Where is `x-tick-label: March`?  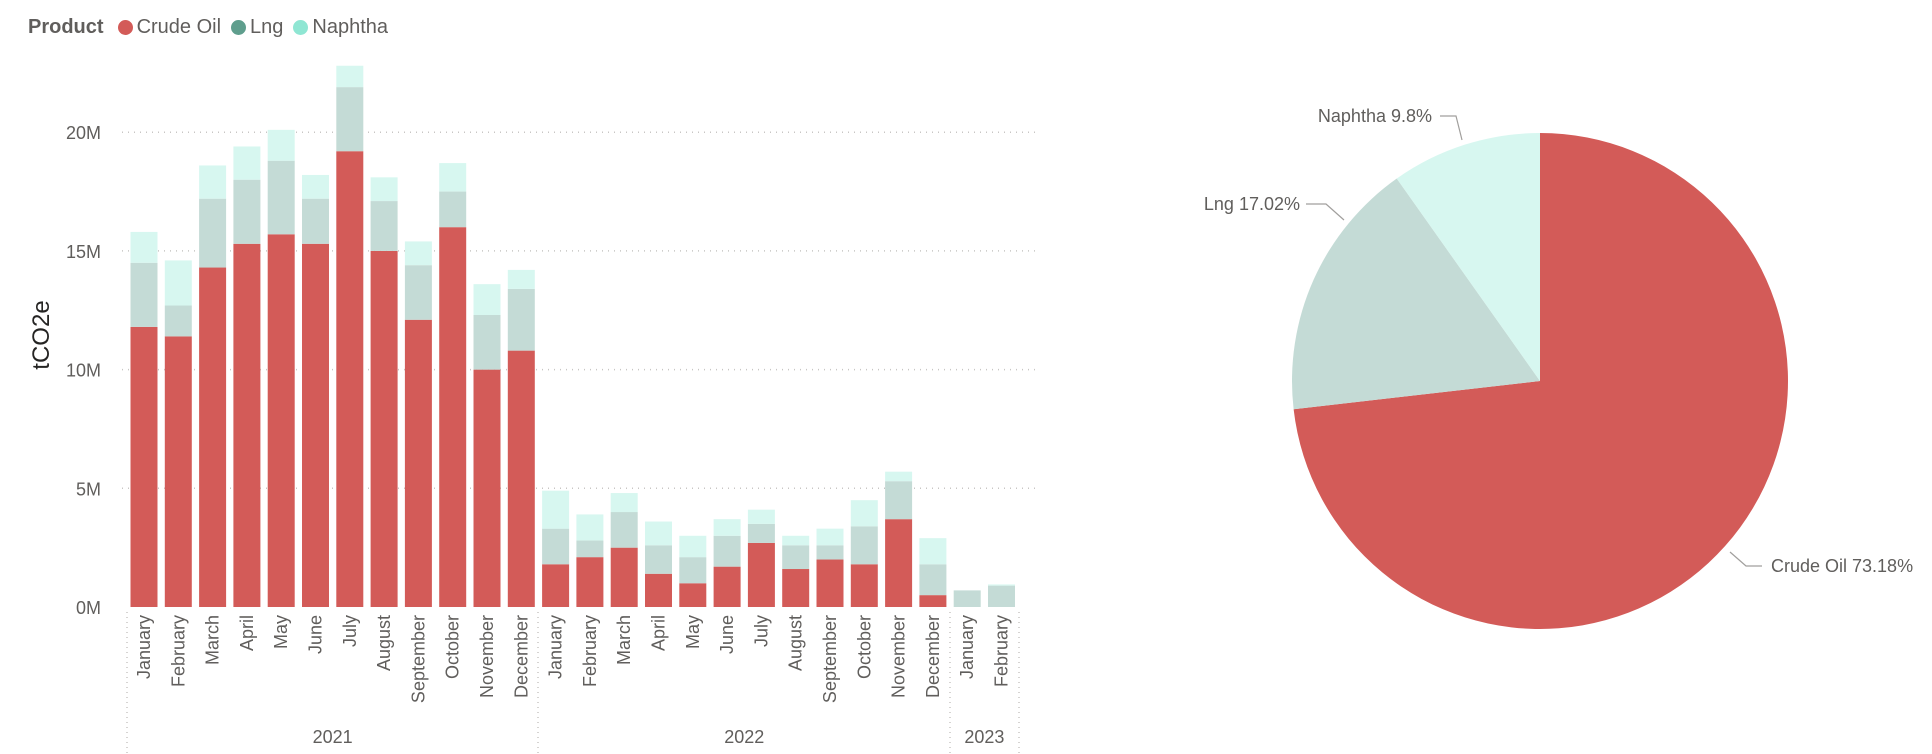 x-tick-label: March is located at coordinates (213, 640).